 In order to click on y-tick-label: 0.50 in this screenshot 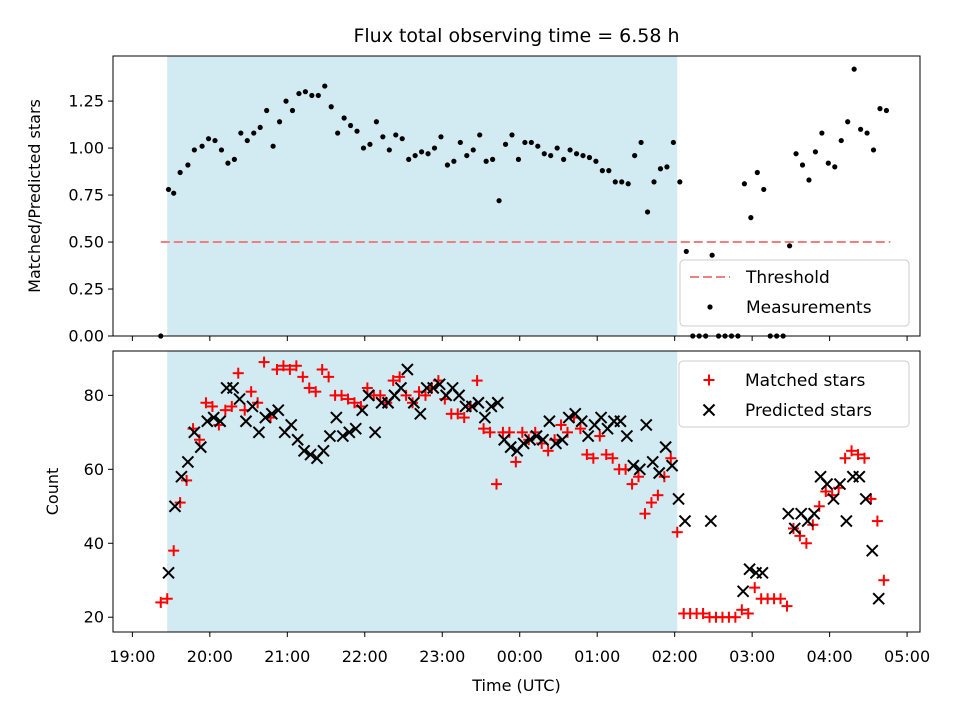, I will do `click(86, 242)`.